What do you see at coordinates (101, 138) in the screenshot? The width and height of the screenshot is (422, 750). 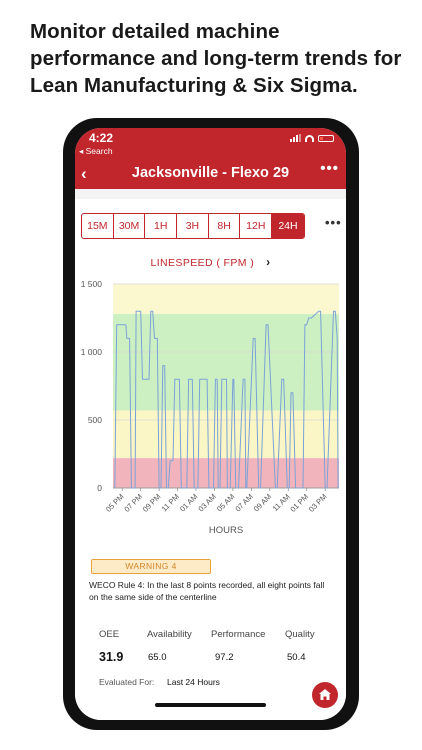 I see `status-time: 4:22` at bounding box center [101, 138].